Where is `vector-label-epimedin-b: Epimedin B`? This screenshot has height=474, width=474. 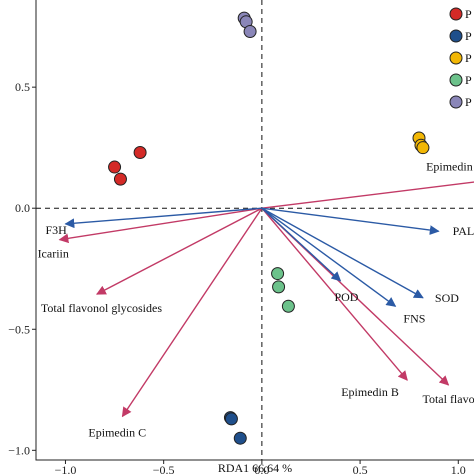
vector-label-epimedin-b: Epimedin B is located at coordinates (370, 392).